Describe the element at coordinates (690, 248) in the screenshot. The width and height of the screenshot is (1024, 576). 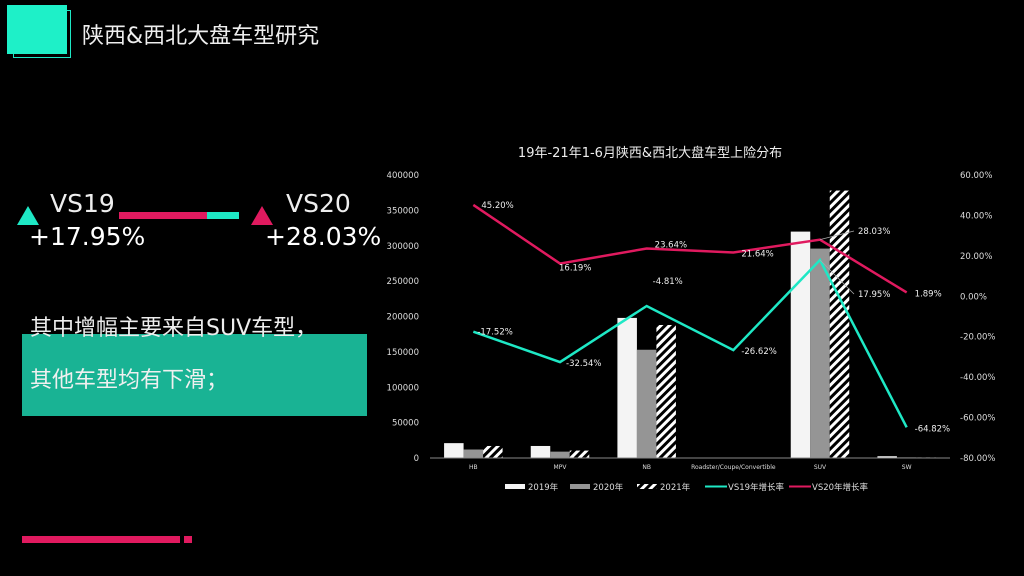
I see `line-vs20` at that location.